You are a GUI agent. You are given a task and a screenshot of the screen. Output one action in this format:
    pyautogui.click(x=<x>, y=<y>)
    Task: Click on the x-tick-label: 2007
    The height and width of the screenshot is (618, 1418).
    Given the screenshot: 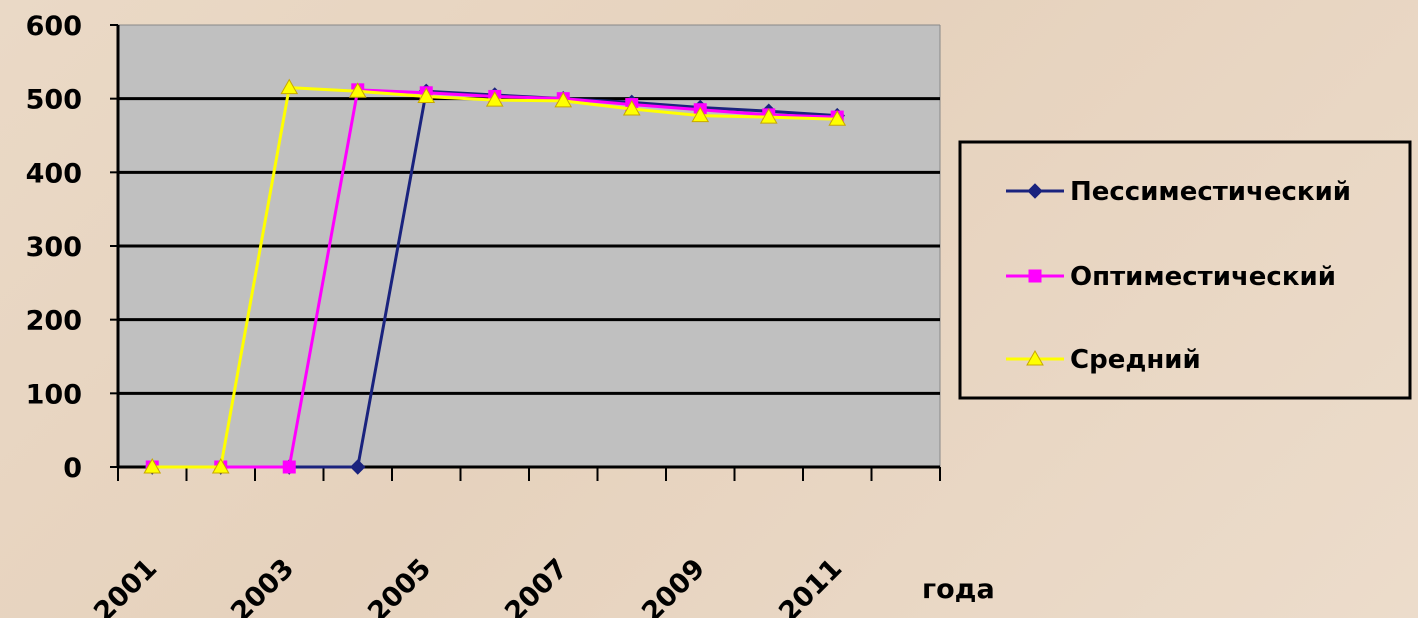 What is the action you would take?
    pyautogui.click(x=536, y=585)
    